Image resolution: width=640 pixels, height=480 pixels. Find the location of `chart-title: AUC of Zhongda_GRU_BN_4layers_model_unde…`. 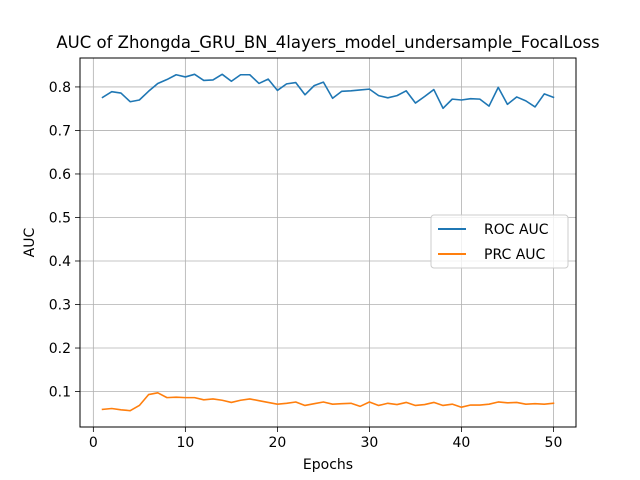

chart-title: AUC of Zhongda_GRU_BN_4layers_model_unde… is located at coordinates (327, 43).